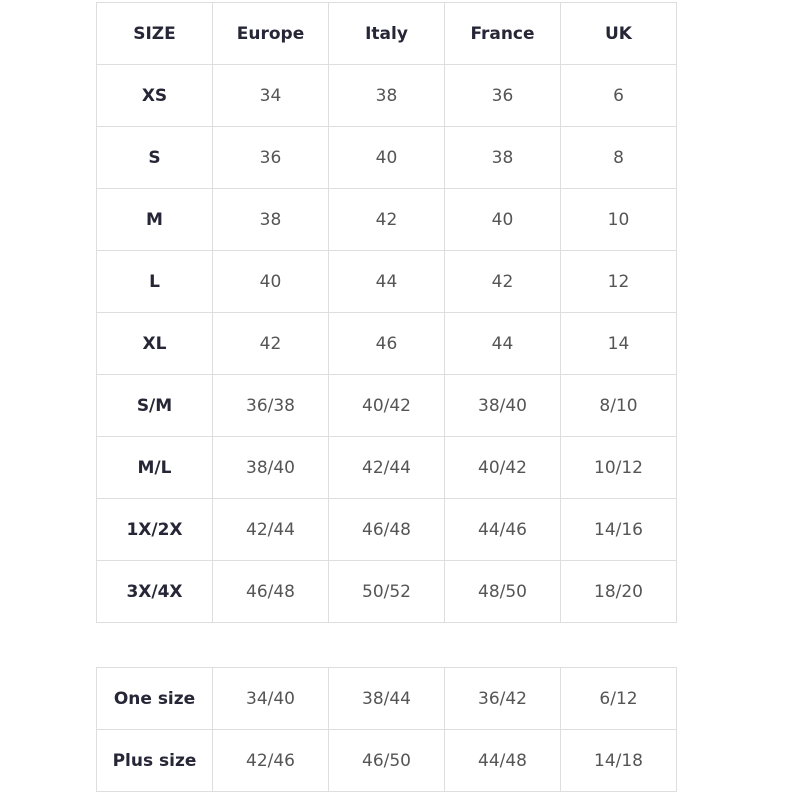  What do you see at coordinates (154, 698) in the screenshot?
I see `size-label-cell: One size` at bounding box center [154, 698].